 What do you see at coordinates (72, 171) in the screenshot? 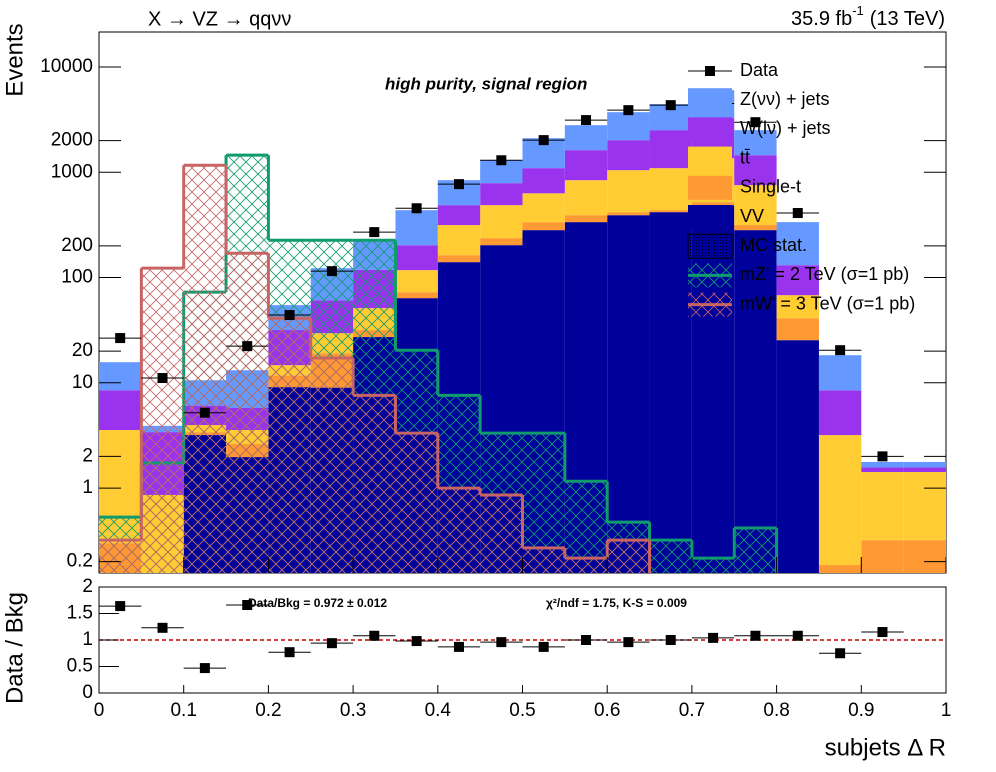
I see `y-tick-label: 1000` at bounding box center [72, 171].